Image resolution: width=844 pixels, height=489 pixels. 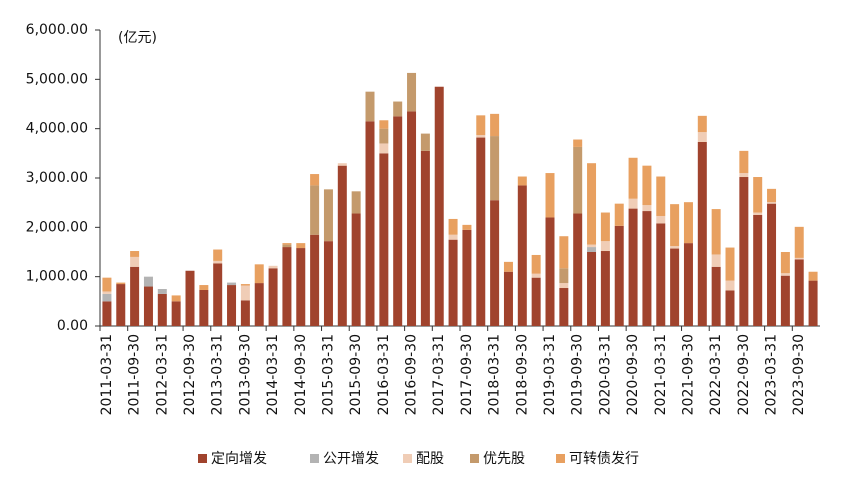 What do you see at coordinates (633, 374) in the screenshot?
I see `x-tick-label: 2020-09-30` at bounding box center [633, 374].